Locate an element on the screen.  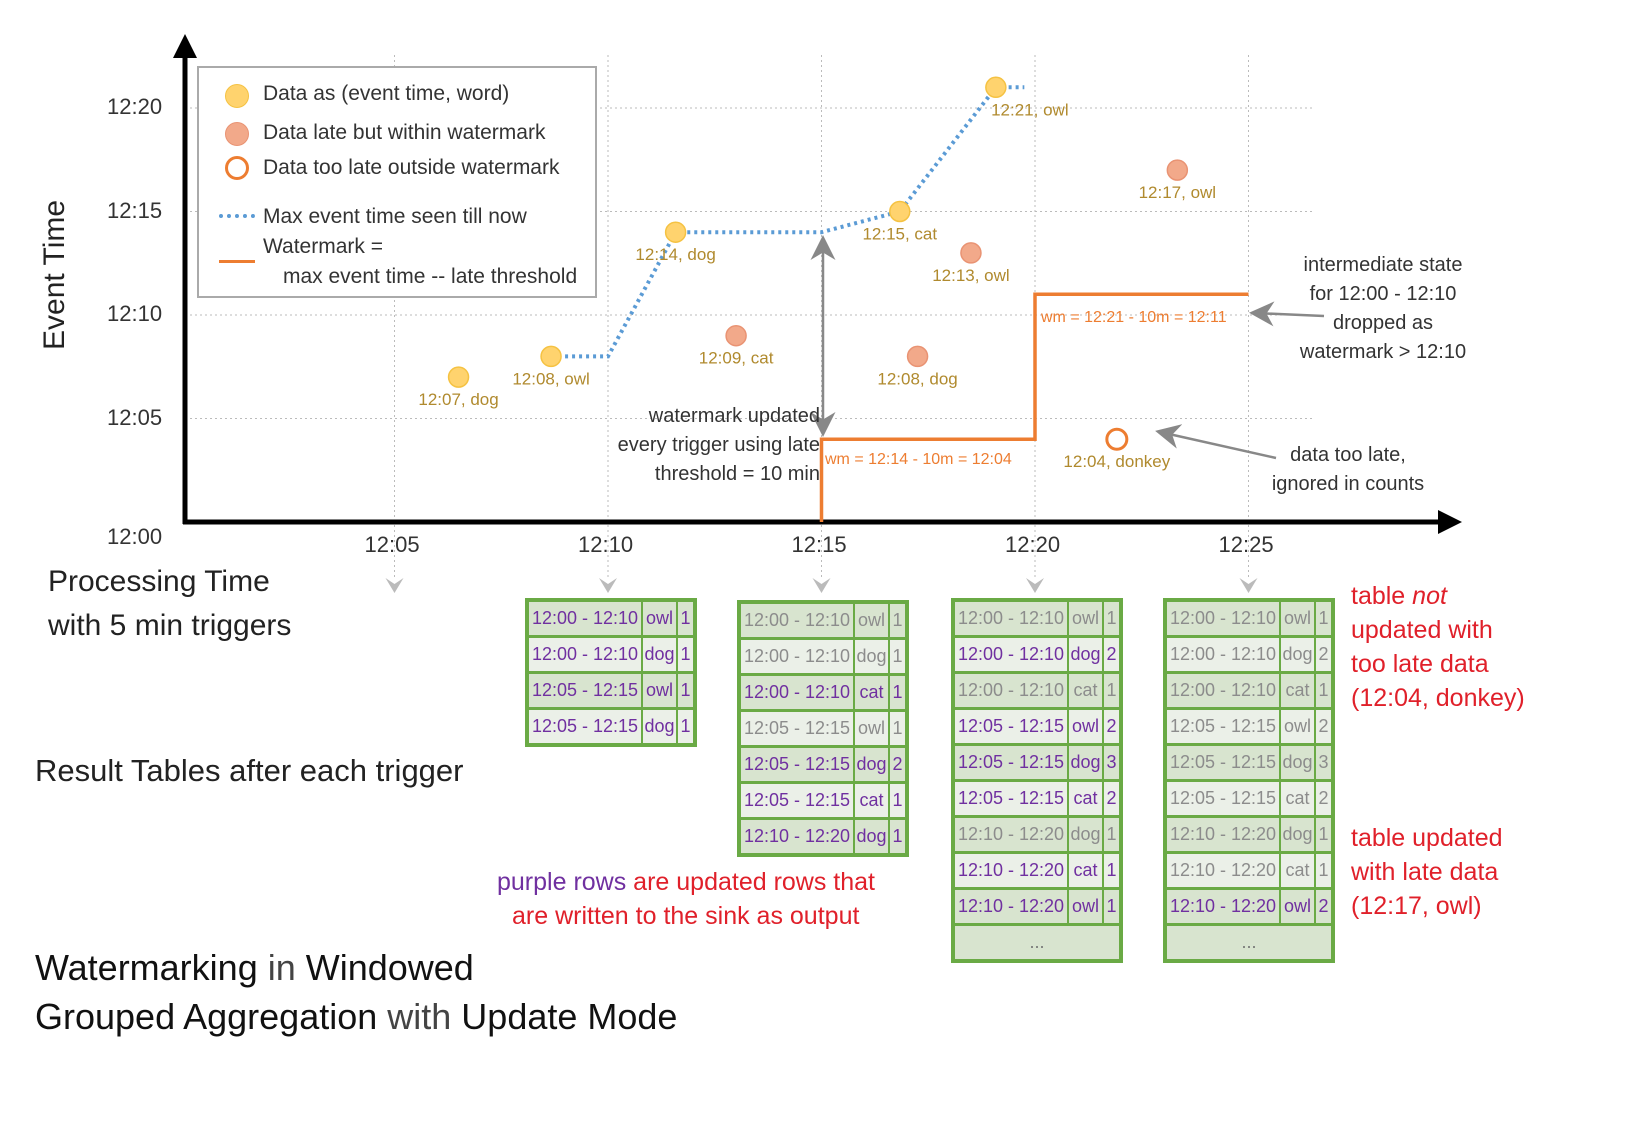
table-row: 12:00 - 12:10 dog 1 is located at coordinates (611, 654).